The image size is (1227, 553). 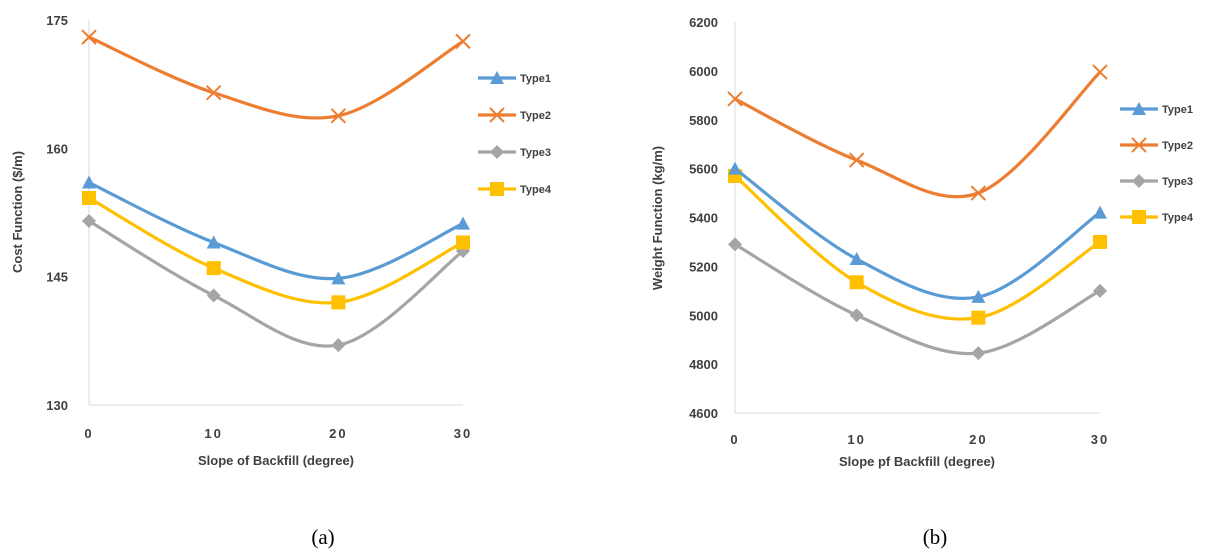 What do you see at coordinates (703, 364) in the screenshot?
I see `y-tick-label: 4800` at bounding box center [703, 364].